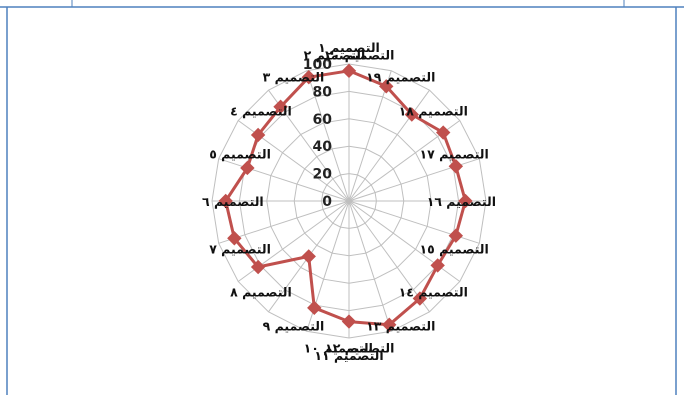 The height and width of the screenshot is (395, 684). Describe the element at coordinates (294, 326) in the screenshot. I see `category-label-13: التصميم ٩` at that location.